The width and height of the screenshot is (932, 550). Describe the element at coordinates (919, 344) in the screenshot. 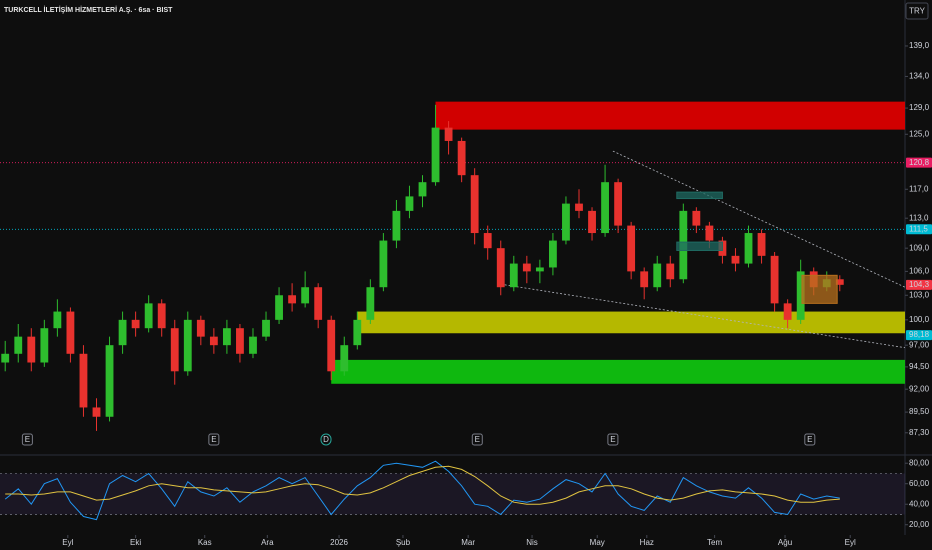

I see `y-tick-label: 97,00` at that location.